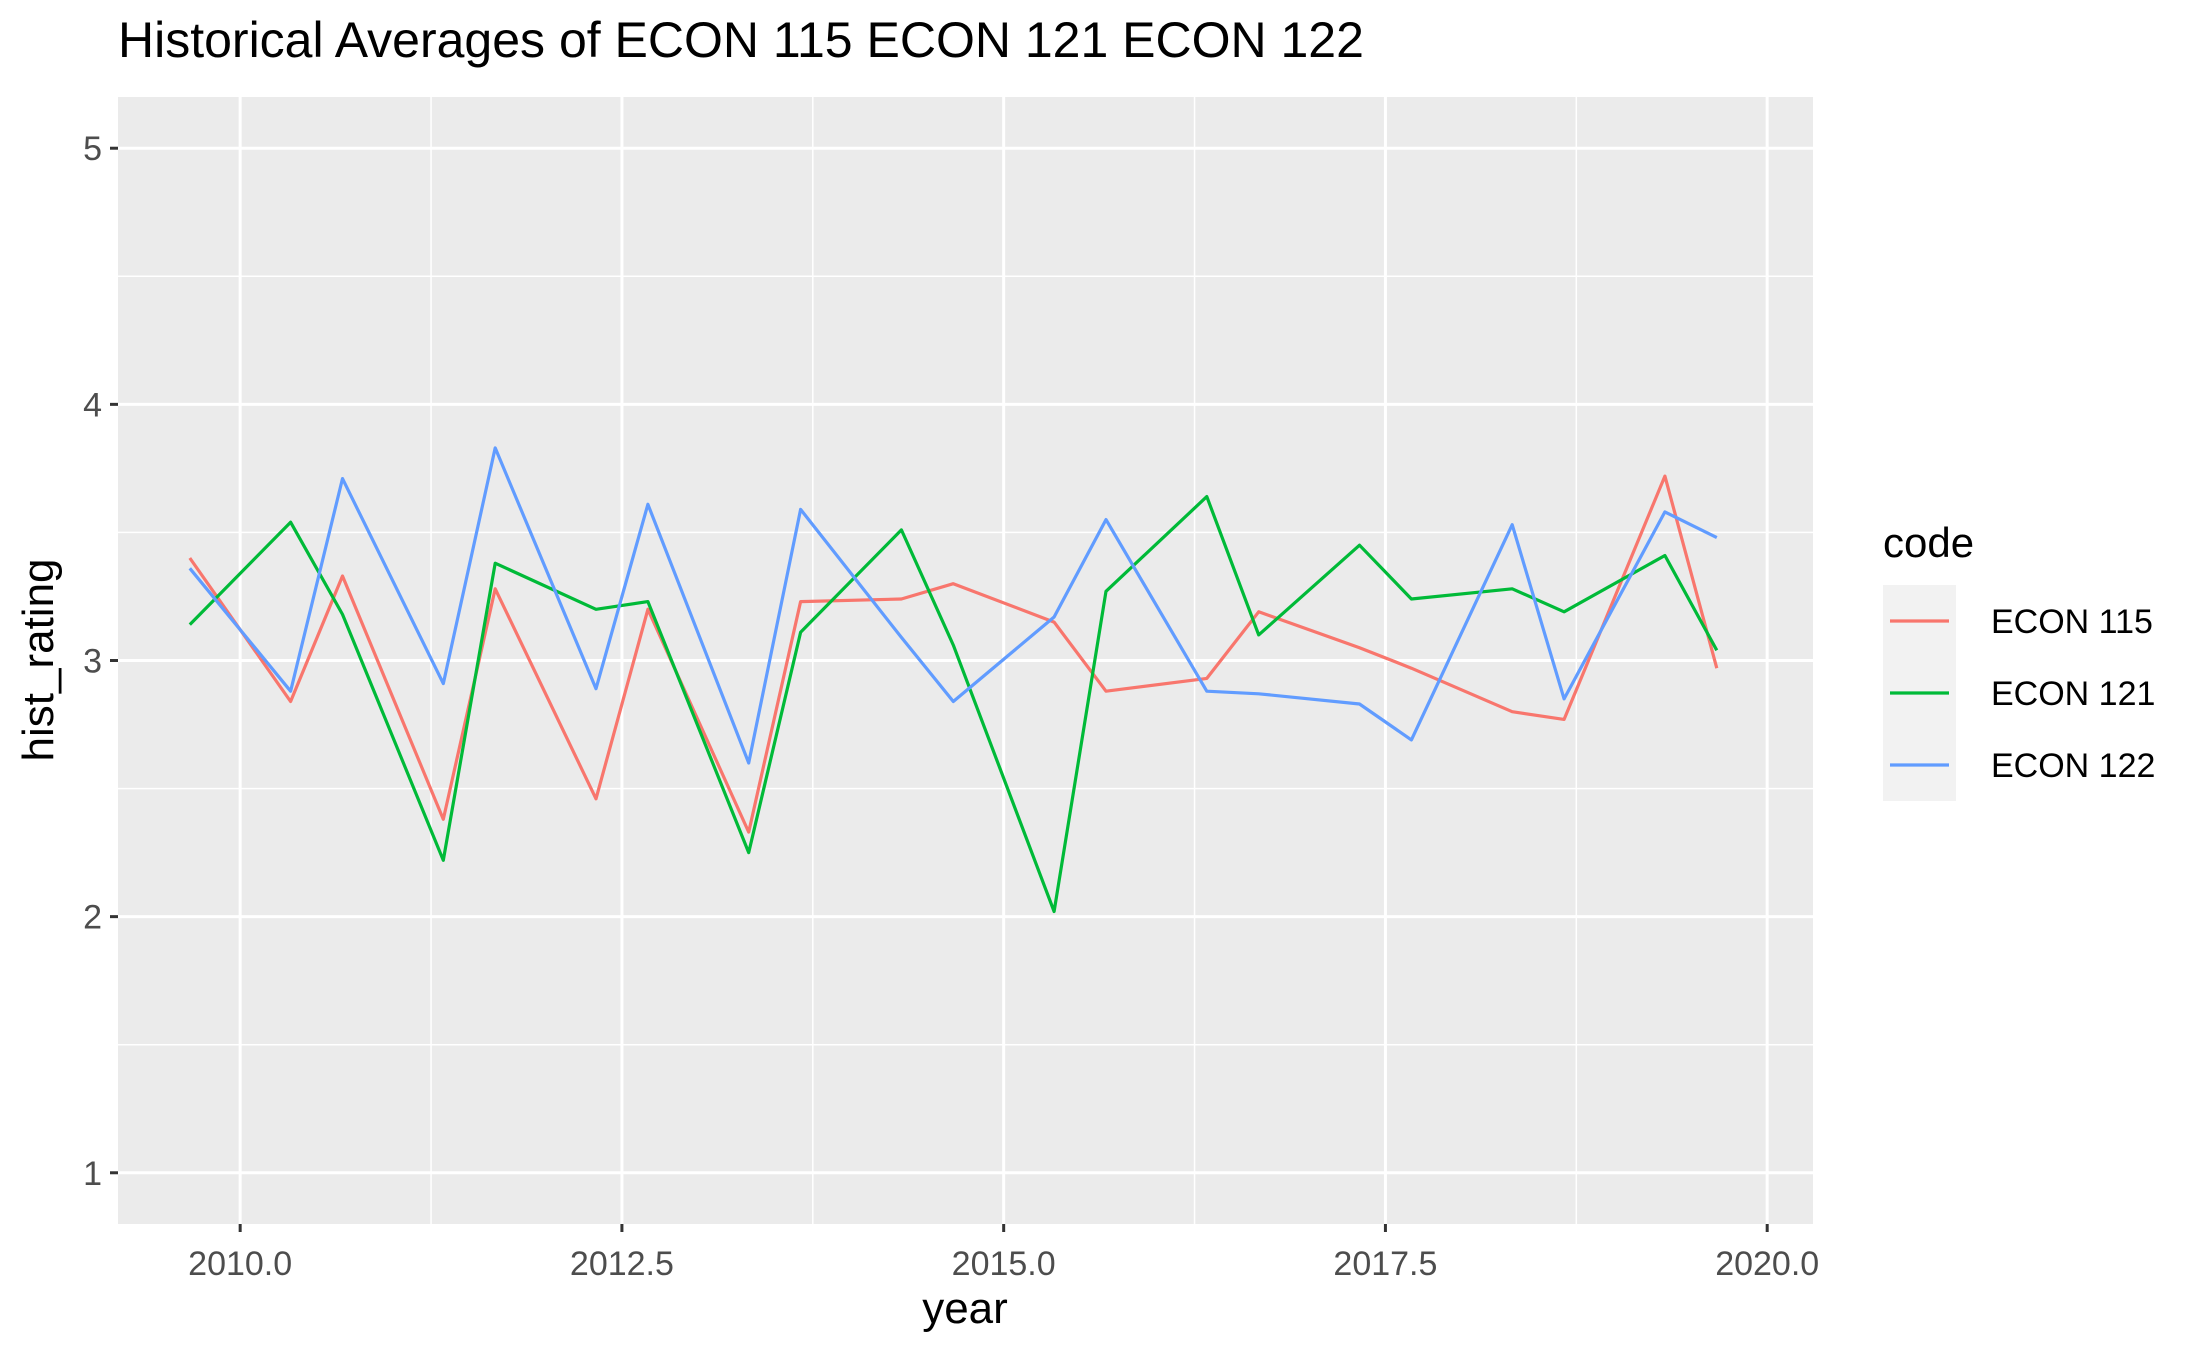 This screenshot has width=2187, height=1350. I want to click on legend-label-econ-121: ECON 121, so click(2073, 694).